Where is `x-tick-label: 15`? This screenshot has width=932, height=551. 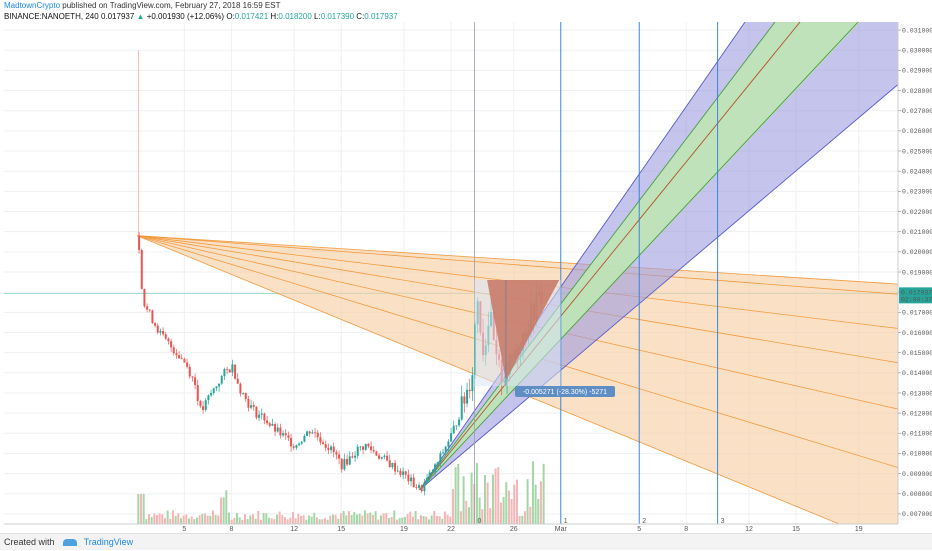 x-tick-label: 15 is located at coordinates (341, 529).